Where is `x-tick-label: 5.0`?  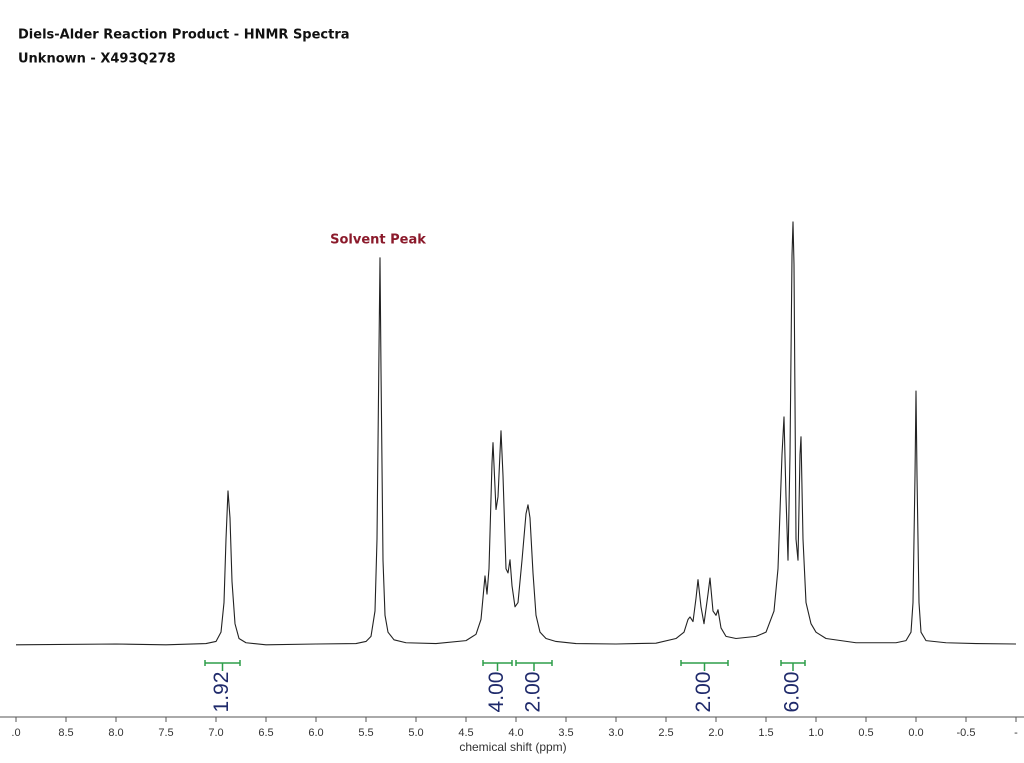 x-tick-label: 5.0 is located at coordinates (415, 733).